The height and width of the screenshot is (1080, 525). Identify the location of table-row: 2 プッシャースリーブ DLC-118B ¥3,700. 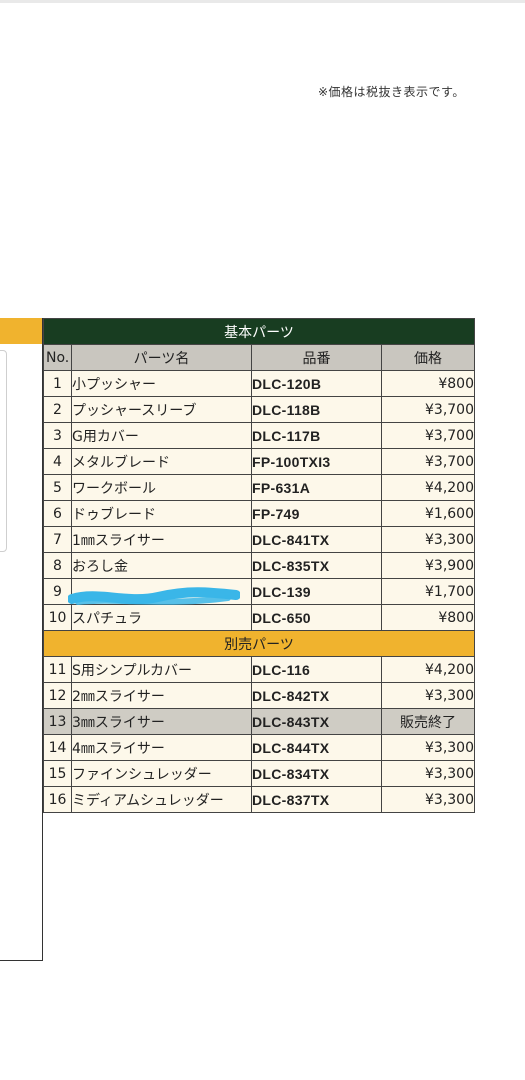
(259, 409).